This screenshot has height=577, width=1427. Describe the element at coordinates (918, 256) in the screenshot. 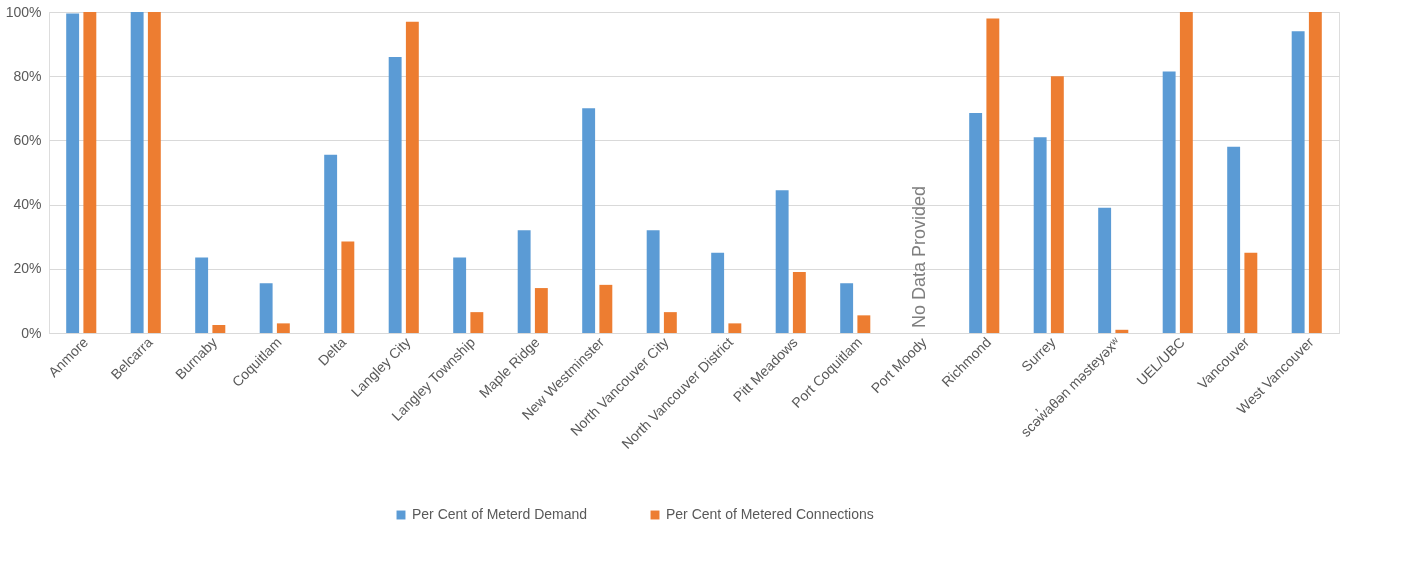

I see `annotation: No Data Provided` at that location.